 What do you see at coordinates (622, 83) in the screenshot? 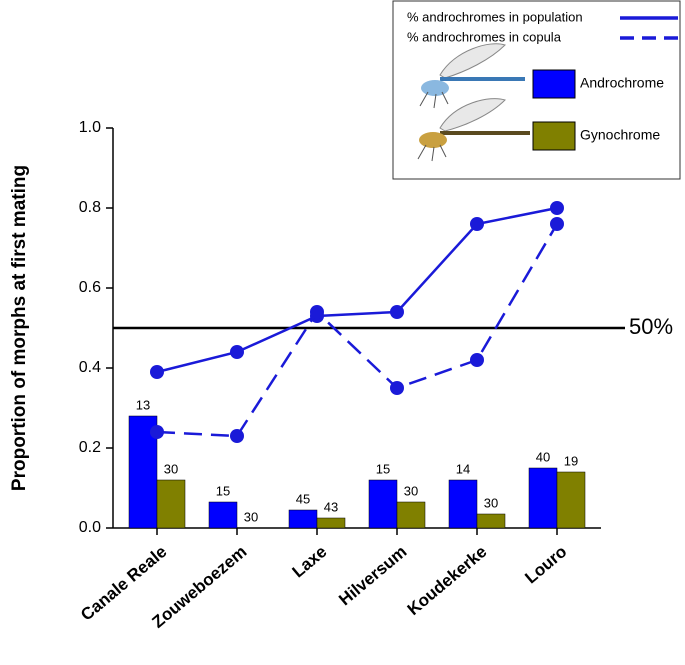
I see `legend-label: Androchrome` at bounding box center [622, 83].